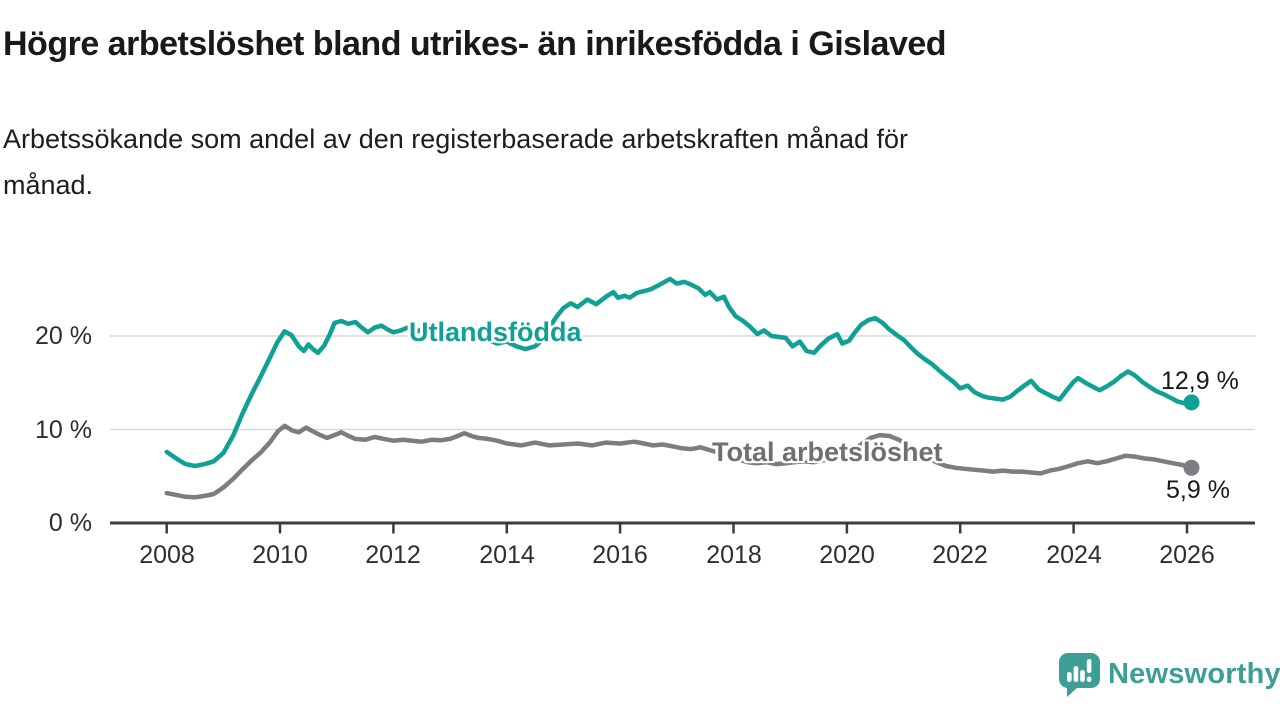 This screenshot has width=1280, height=720. What do you see at coordinates (70, 523) in the screenshot?
I see `y-tick-label-0: 0 %` at bounding box center [70, 523].